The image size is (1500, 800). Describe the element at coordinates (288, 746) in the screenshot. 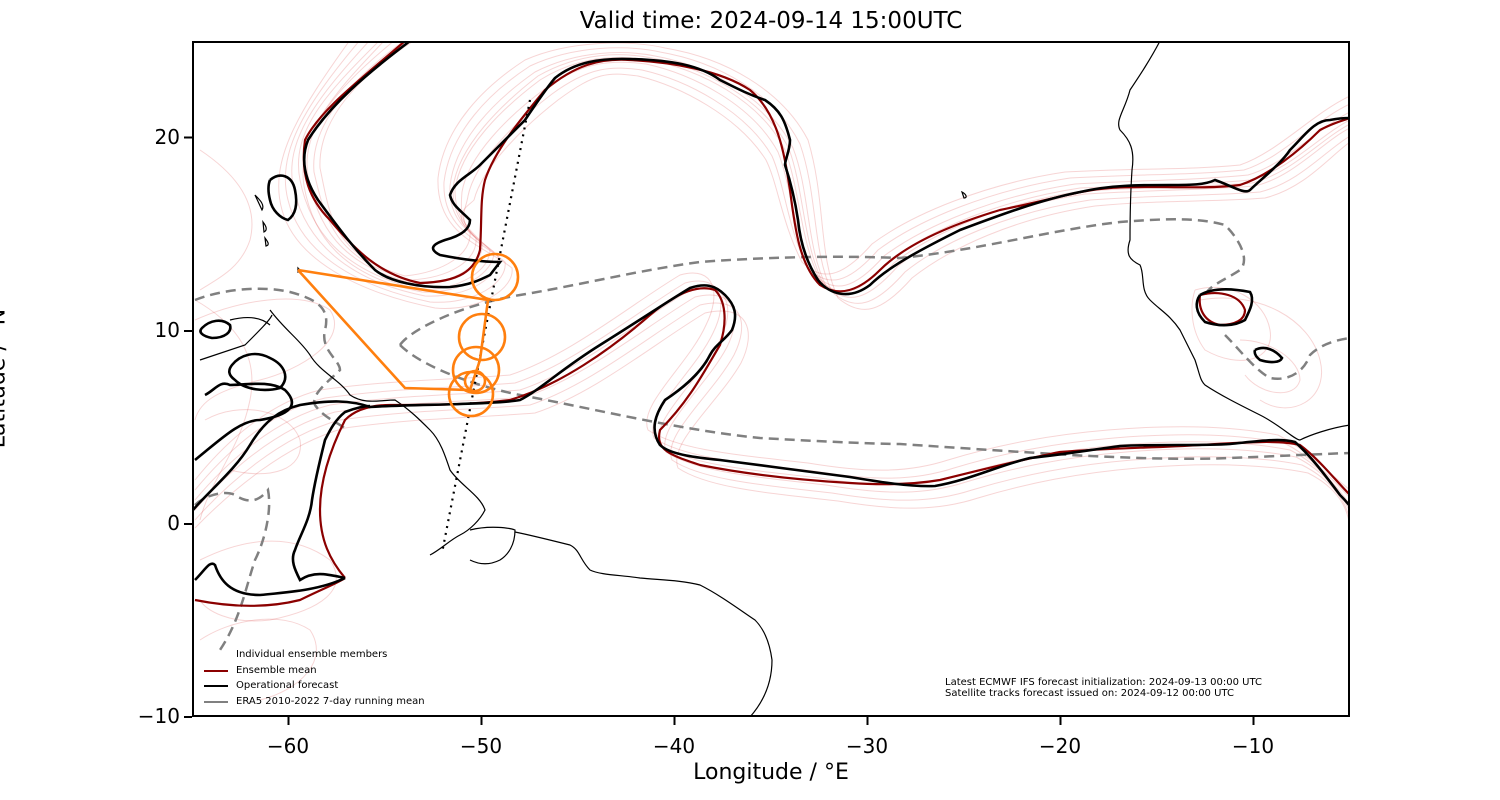

I see `xtick-minus60: −60` at that location.